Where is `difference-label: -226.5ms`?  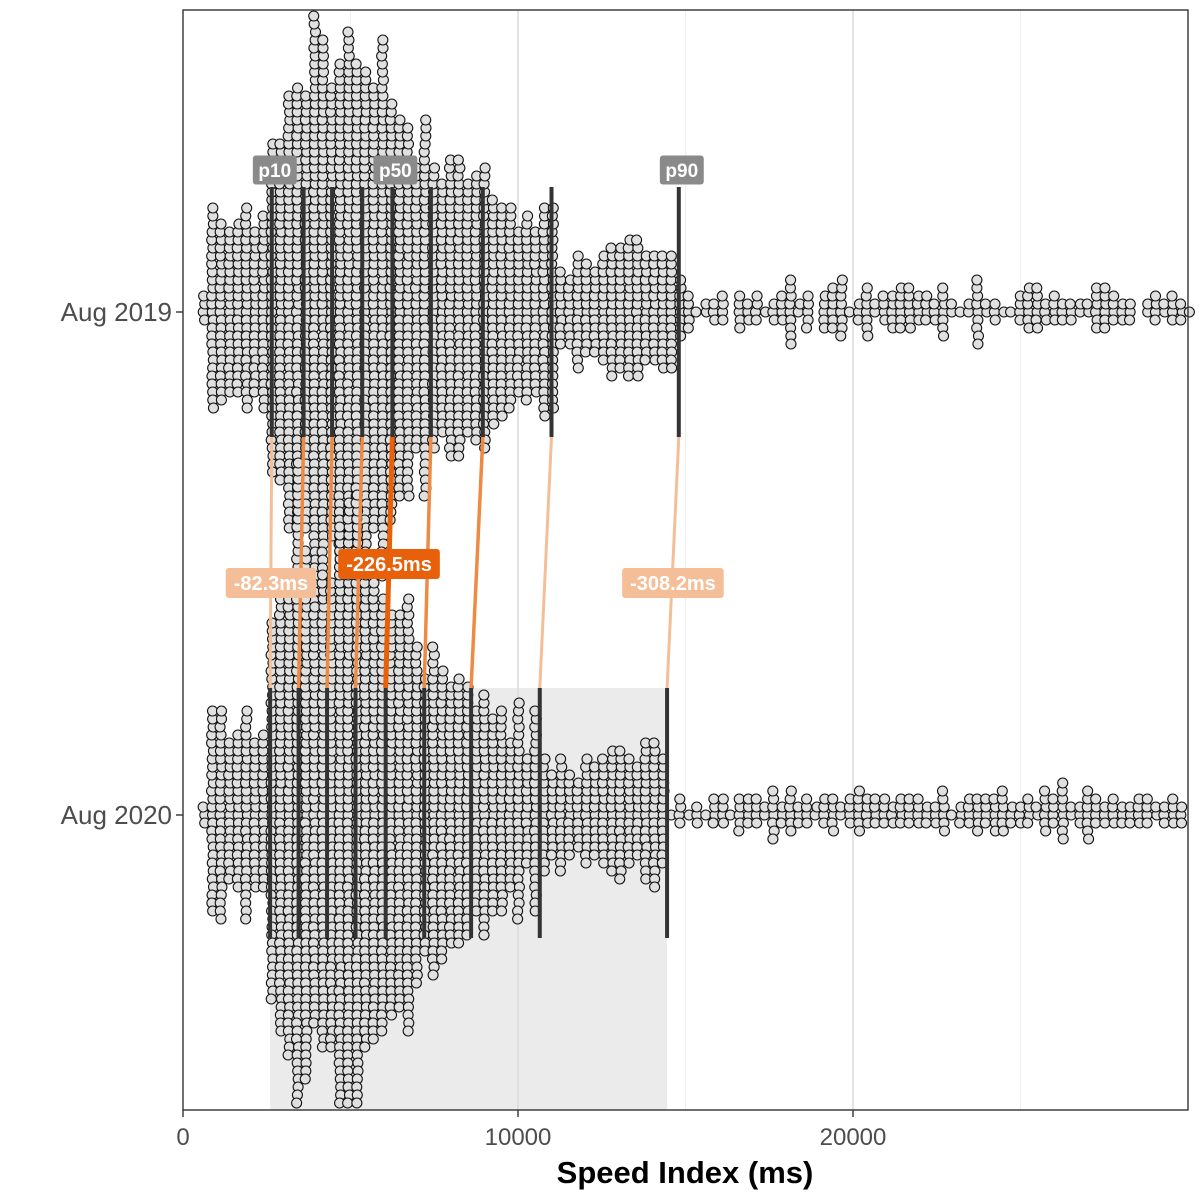 difference-label: -226.5ms is located at coordinates (389, 564).